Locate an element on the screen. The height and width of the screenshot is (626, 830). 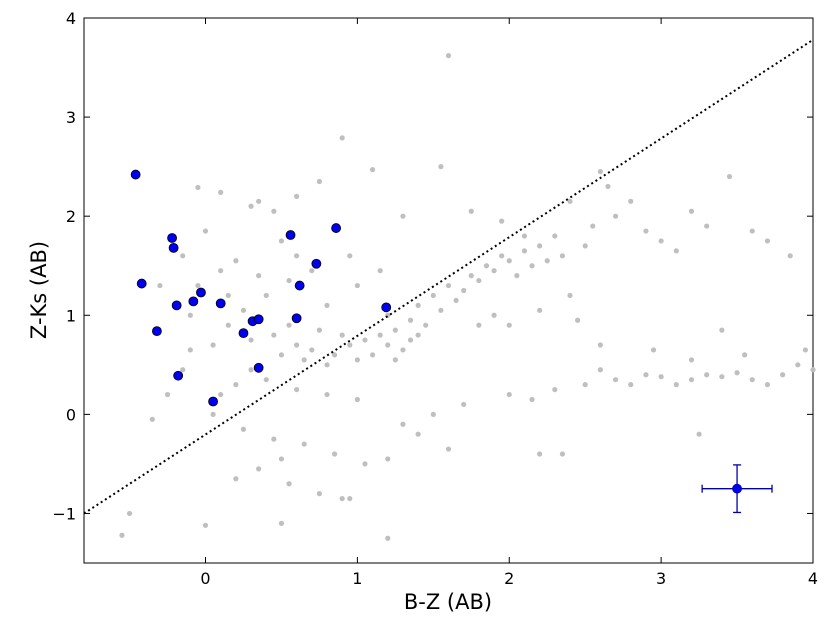
y-axis-label: Z-Ks (AB) is located at coordinates (39, 290).